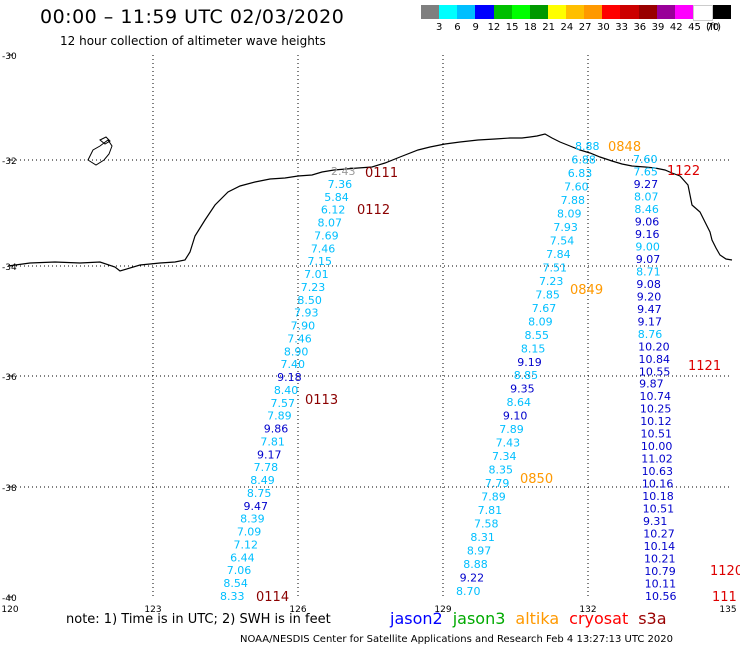  I want to click on wave-height-label: 9.47, so click(256, 506).